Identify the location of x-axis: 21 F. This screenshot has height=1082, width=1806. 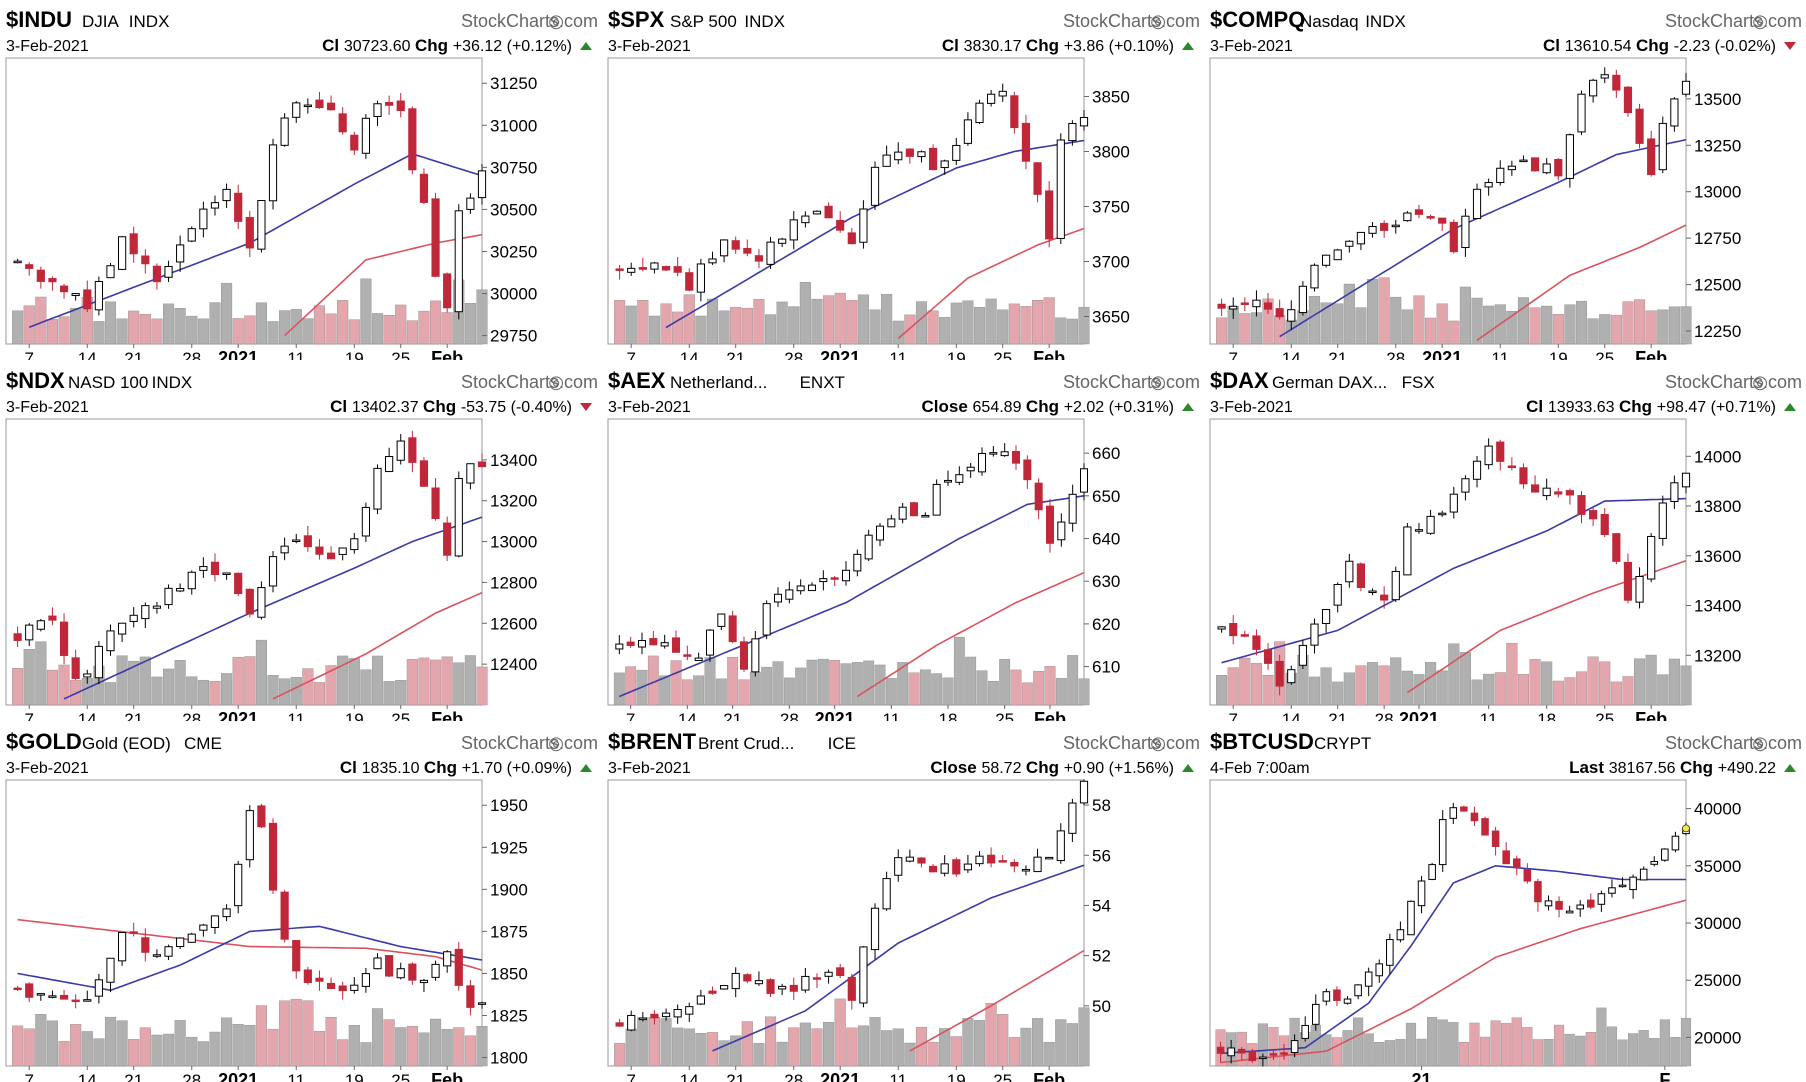
(1541, 1074).